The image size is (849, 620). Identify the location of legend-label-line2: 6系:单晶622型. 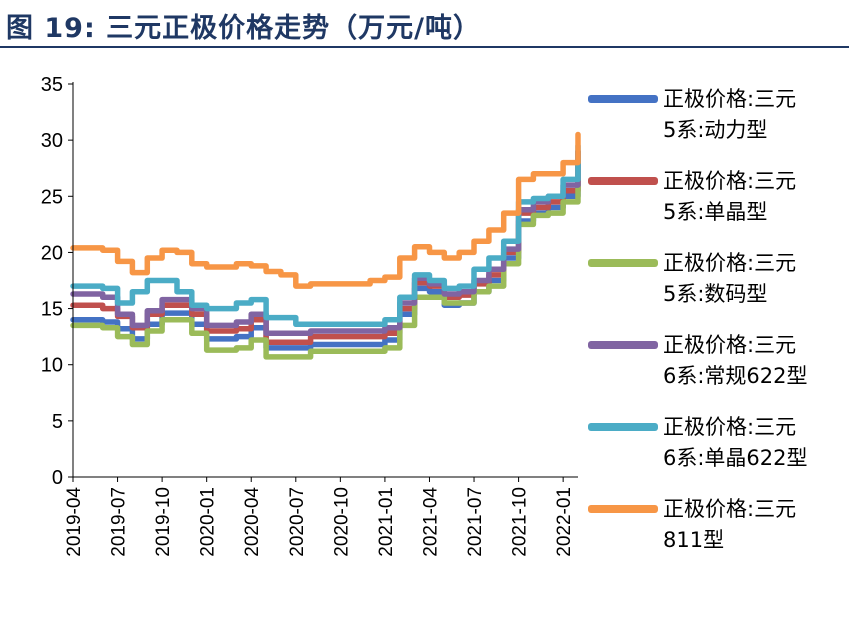
(735, 458).